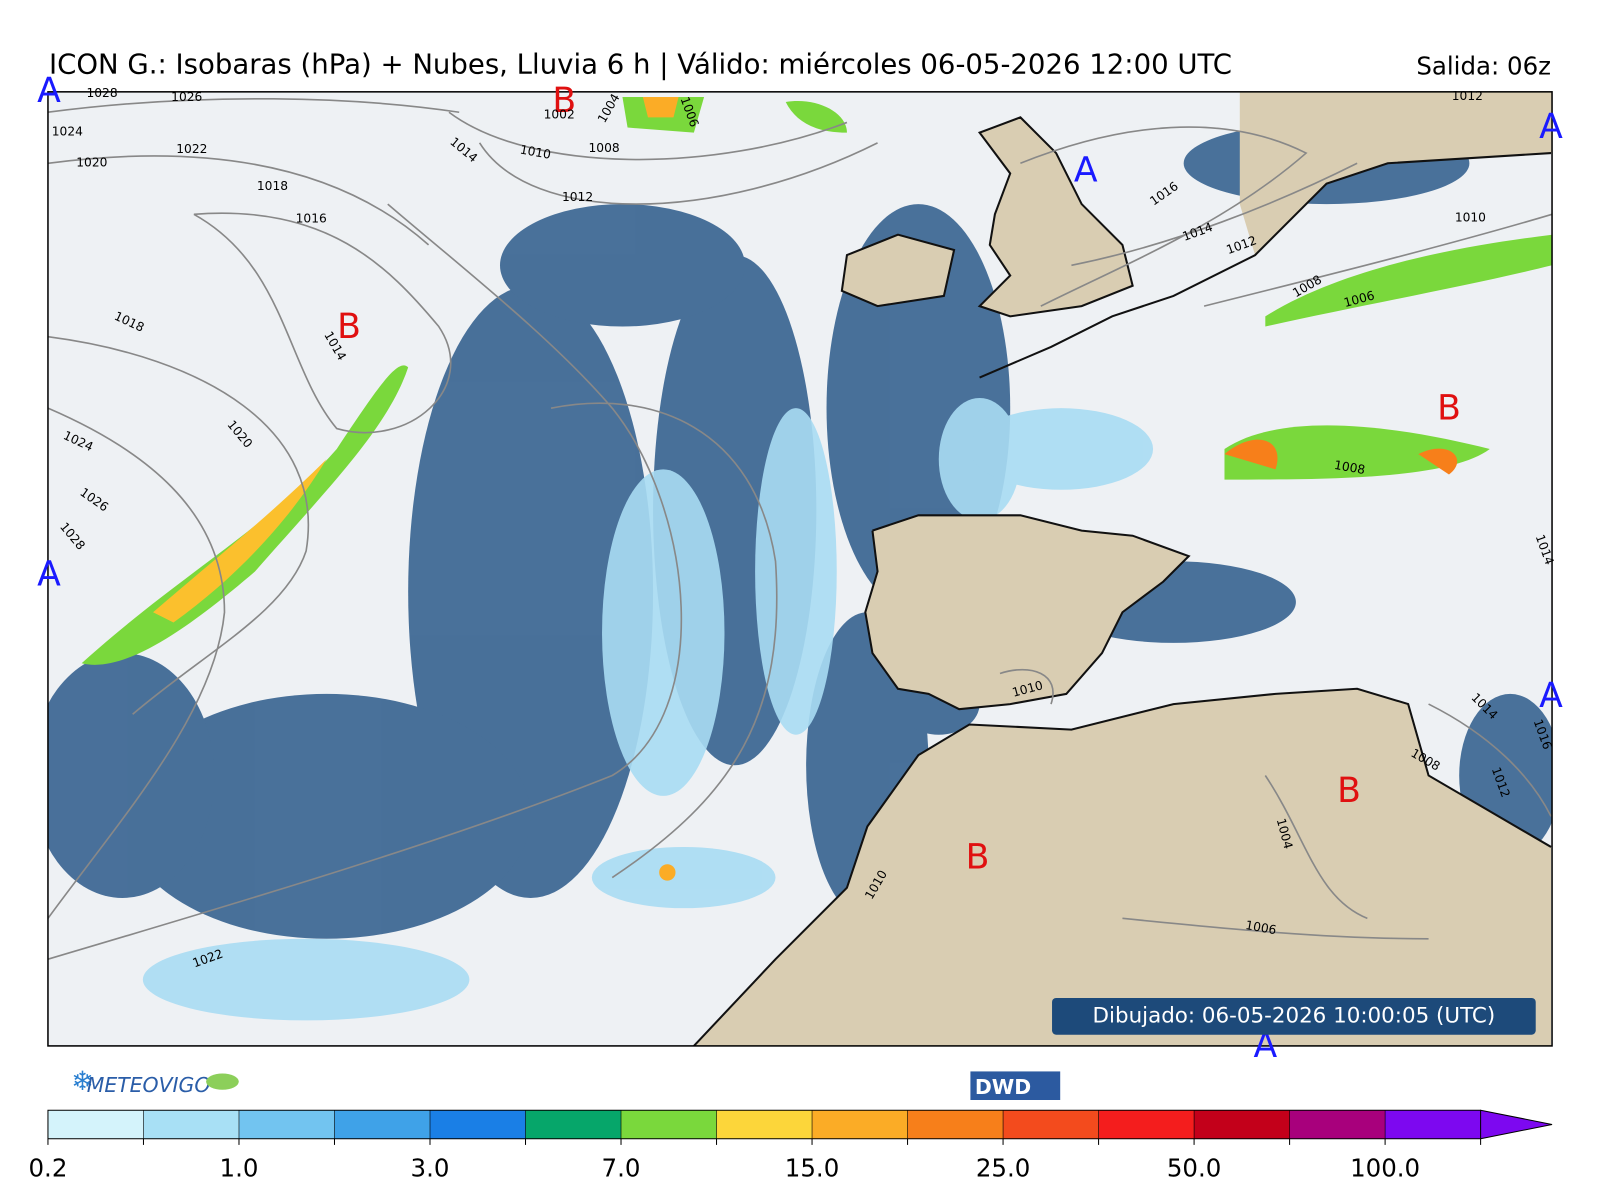 This screenshot has width=1600, height=1204. I want to click on colorbar-label: 50.0, so click(1194, 1168).